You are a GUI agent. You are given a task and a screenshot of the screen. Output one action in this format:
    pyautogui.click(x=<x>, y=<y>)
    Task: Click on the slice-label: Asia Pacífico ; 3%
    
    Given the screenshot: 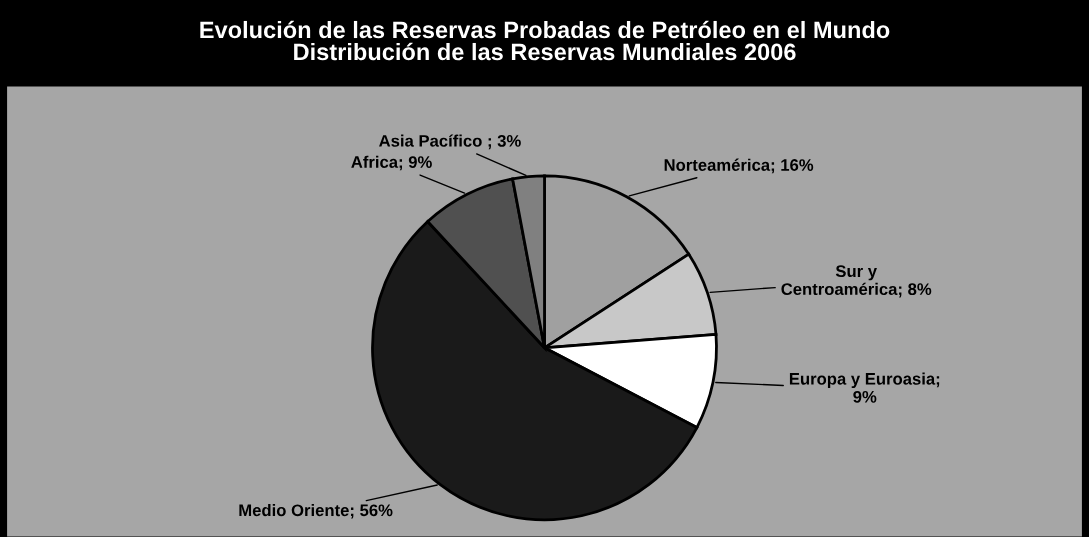 What is the action you would take?
    pyautogui.click(x=450, y=142)
    